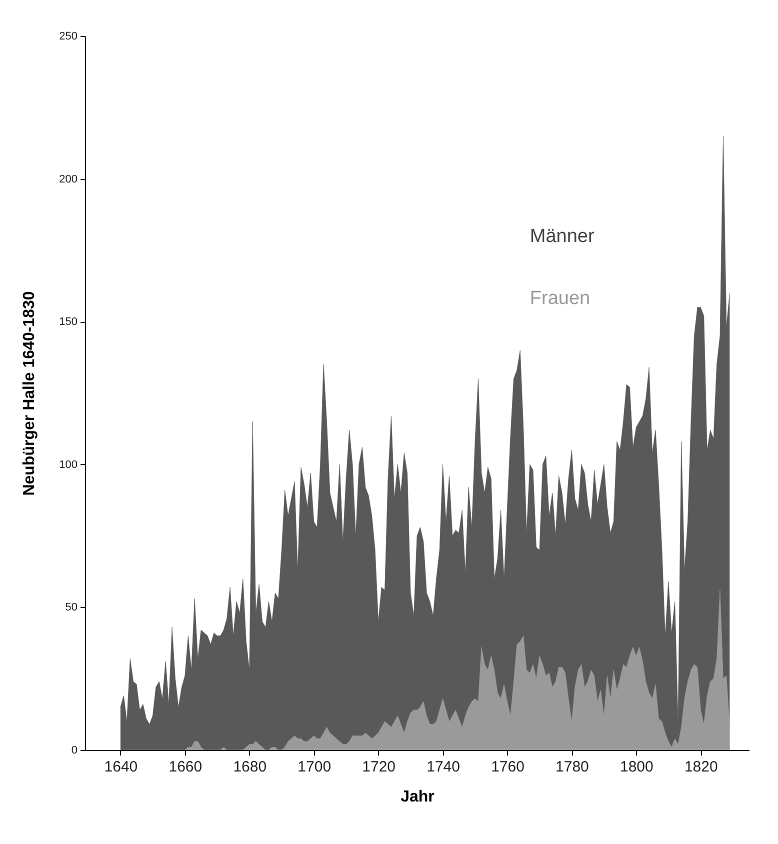 The image size is (778, 844). I want to click on x-tick-label: 1820, so click(701, 767).